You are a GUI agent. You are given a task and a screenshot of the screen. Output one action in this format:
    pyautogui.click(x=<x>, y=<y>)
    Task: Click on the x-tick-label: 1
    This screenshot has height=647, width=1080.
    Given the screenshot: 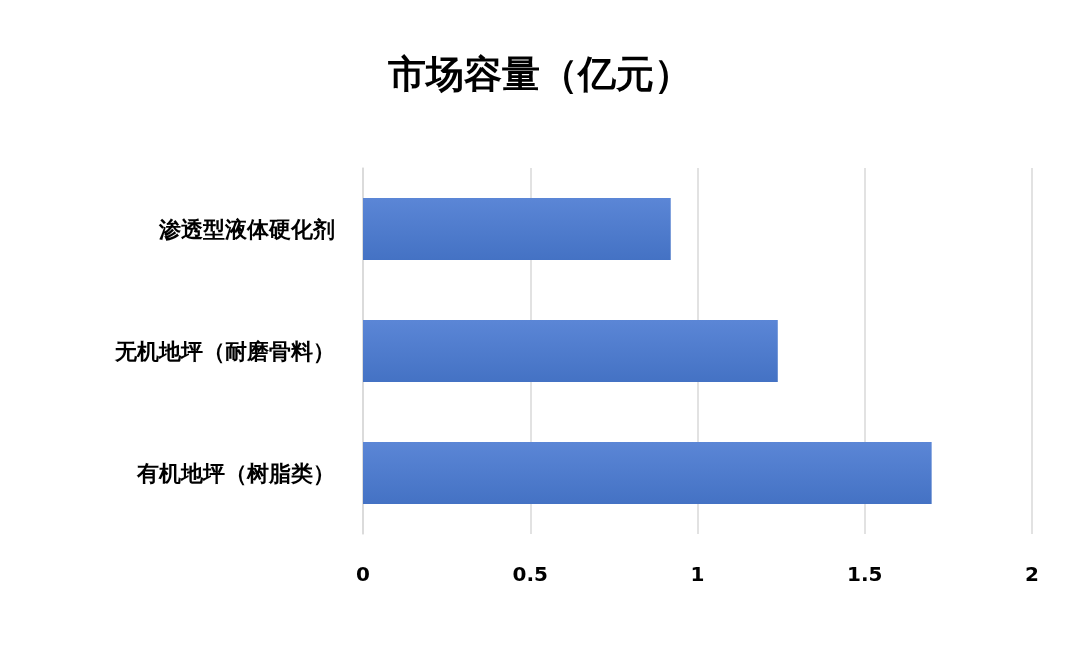 What is the action you would take?
    pyautogui.click(x=697, y=574)
    